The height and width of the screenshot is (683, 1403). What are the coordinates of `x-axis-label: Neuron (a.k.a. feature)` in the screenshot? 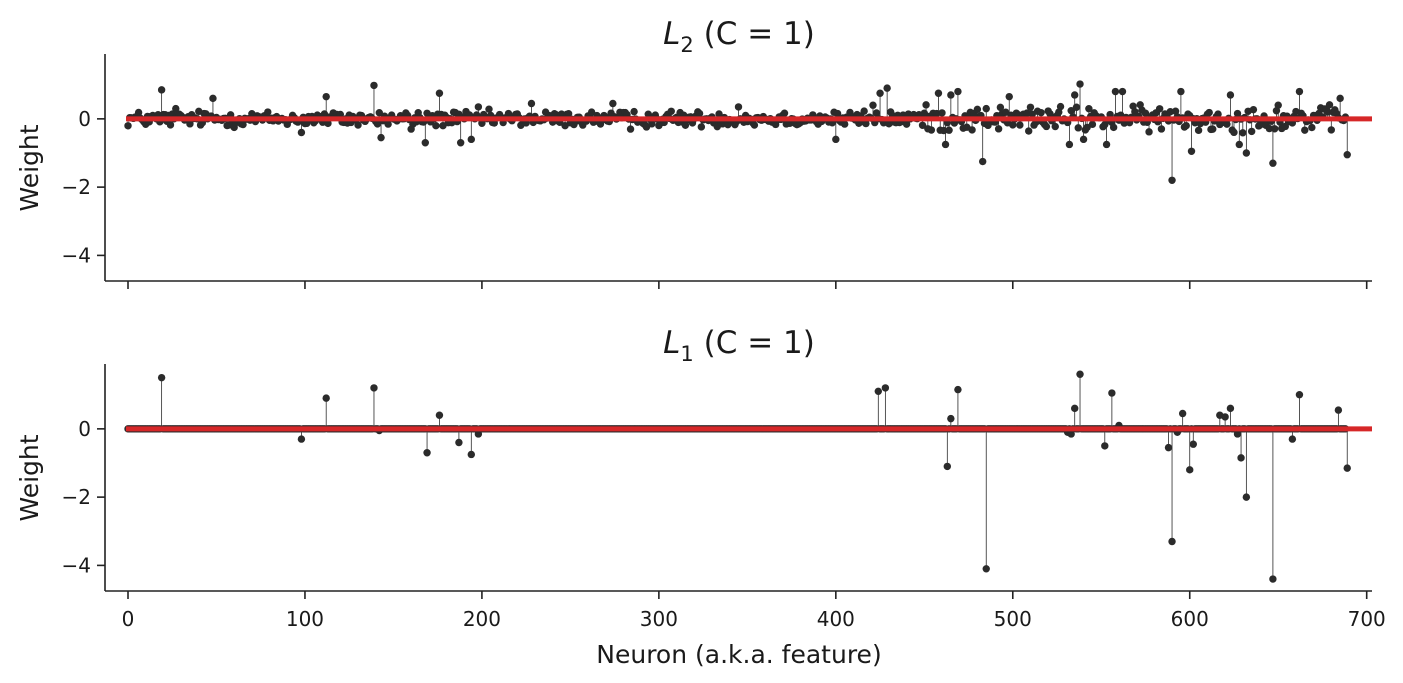 It's located at (738, 654).